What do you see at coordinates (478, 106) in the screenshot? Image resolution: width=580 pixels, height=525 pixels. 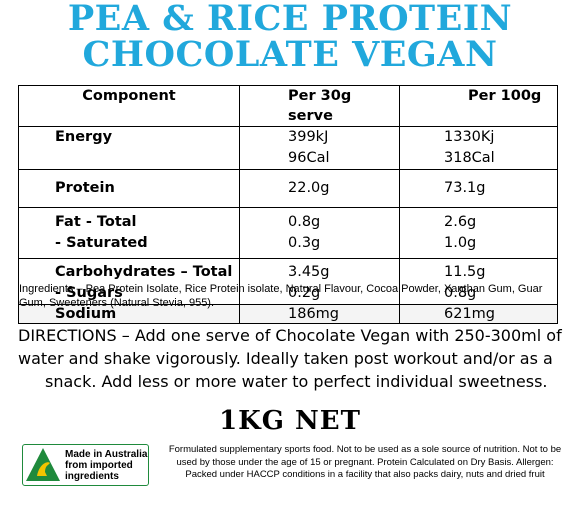 I see `column-header-per-100g: Per 100g` at bounding box center [478, 106].